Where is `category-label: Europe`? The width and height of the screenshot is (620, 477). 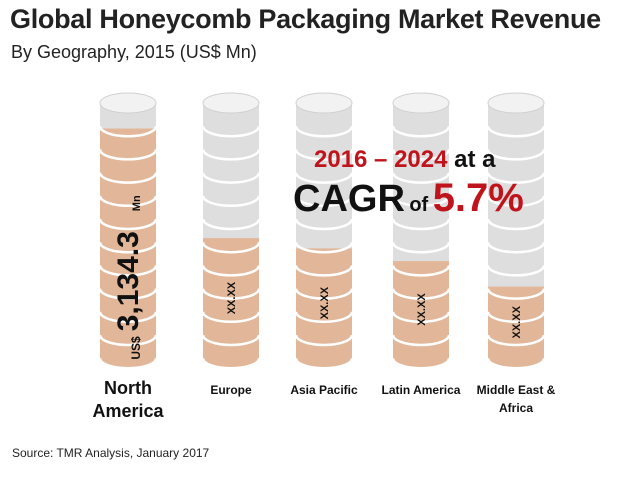
category-label: Europe is located at coordinates (231, 390).